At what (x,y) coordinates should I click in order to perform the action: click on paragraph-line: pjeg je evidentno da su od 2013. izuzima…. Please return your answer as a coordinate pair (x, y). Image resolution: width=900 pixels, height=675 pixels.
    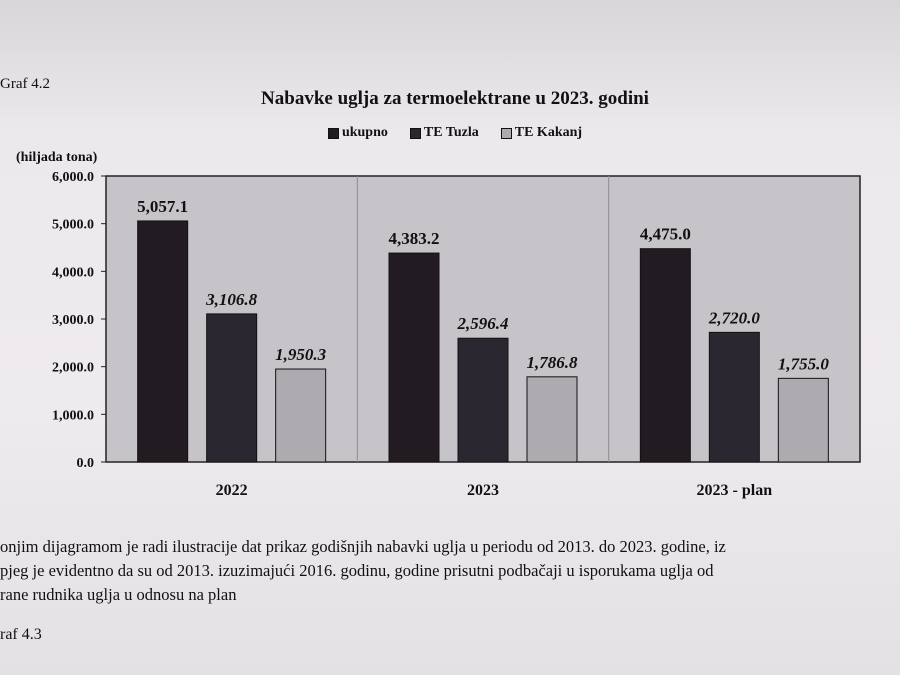
    Looking at the image, I should click on (357, 570).